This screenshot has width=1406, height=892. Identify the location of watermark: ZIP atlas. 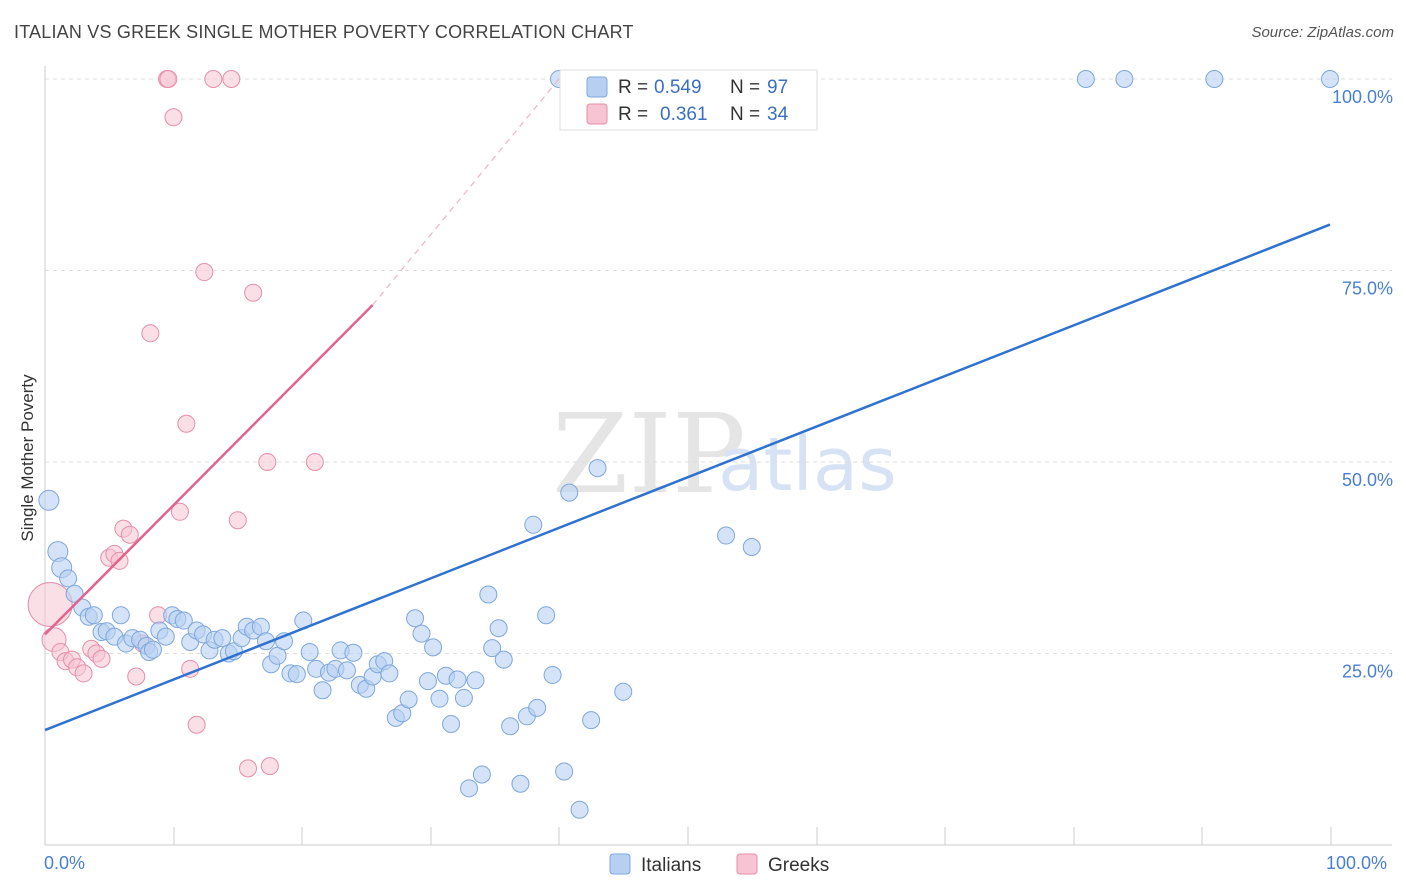
(724, 454).